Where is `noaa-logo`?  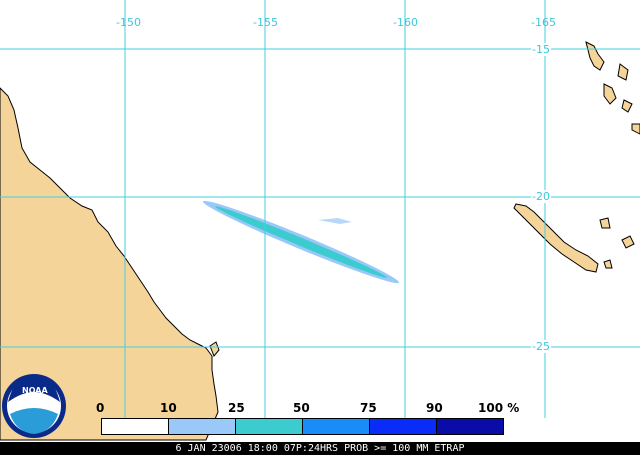 noaa-logo is located at coordinates (34, 406).